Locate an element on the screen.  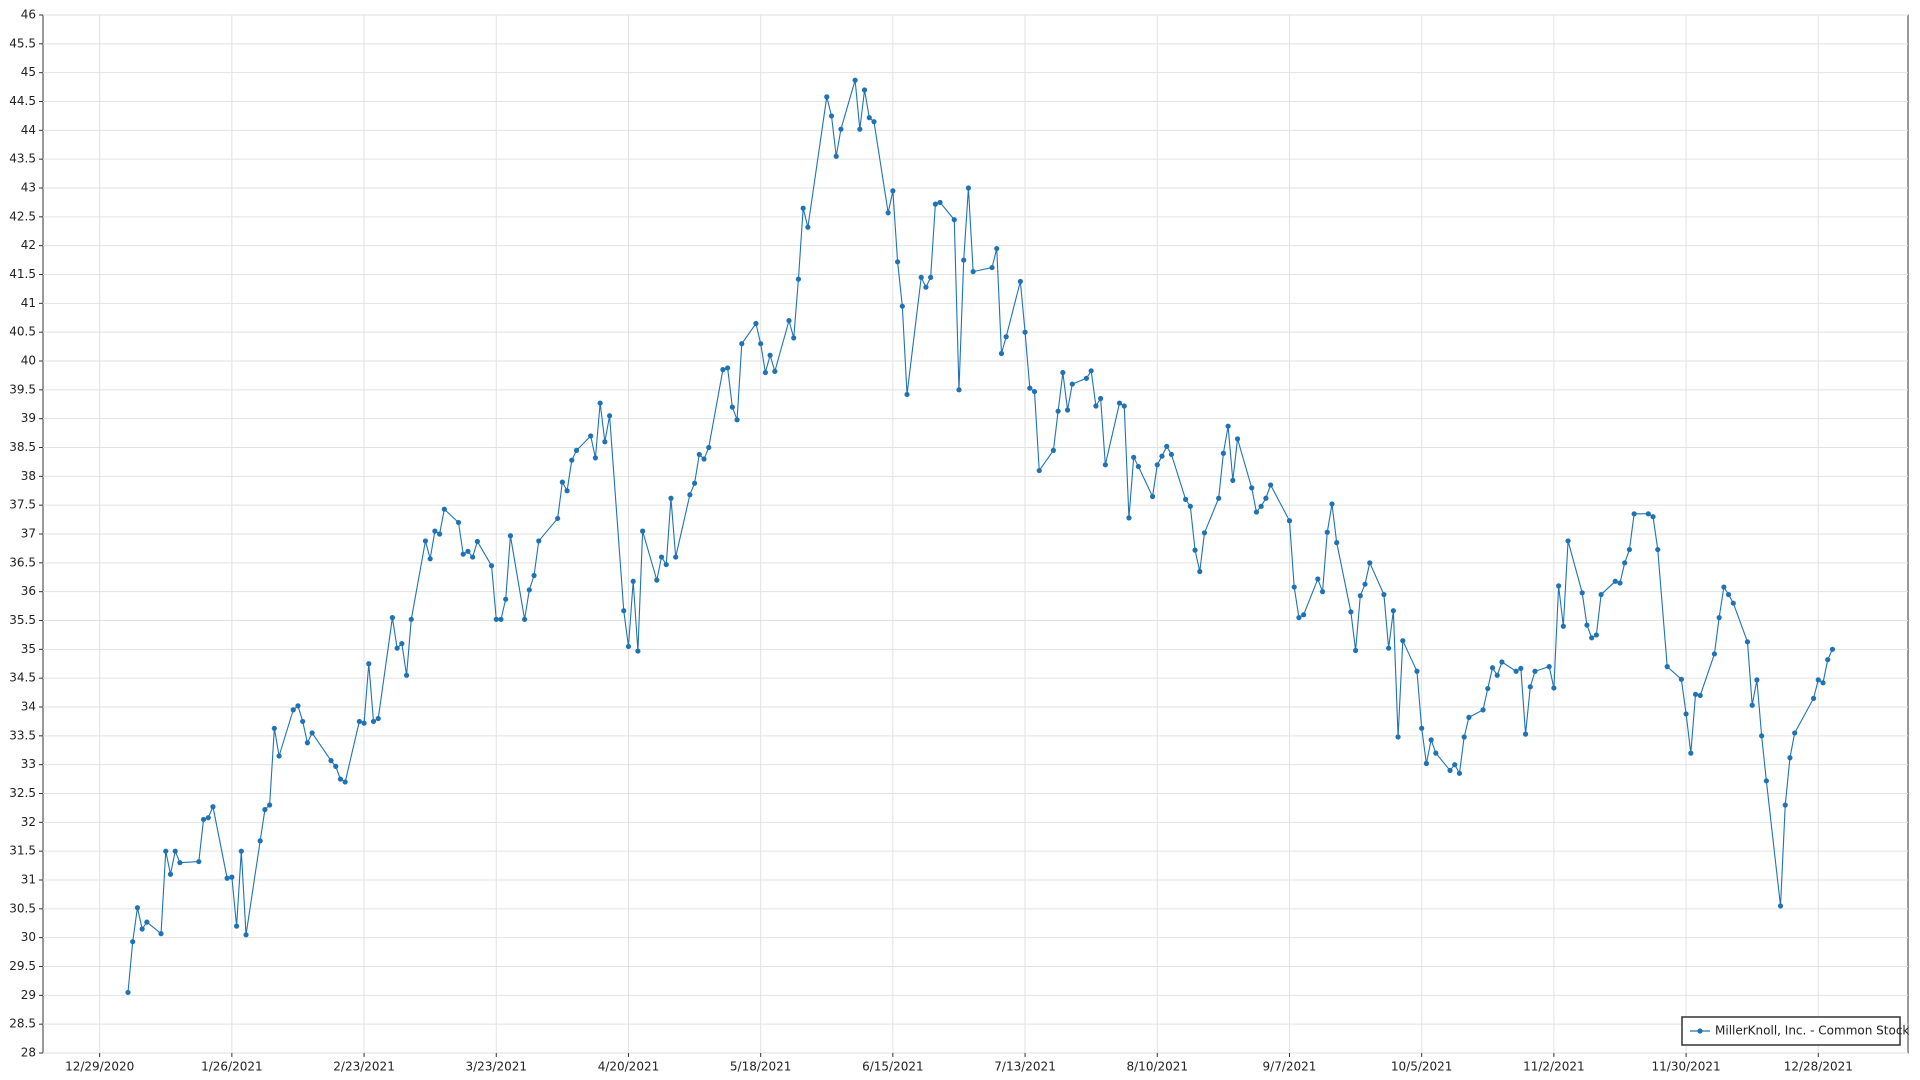
y-tick-label: 40.5 is located at coordinates (22, 332).